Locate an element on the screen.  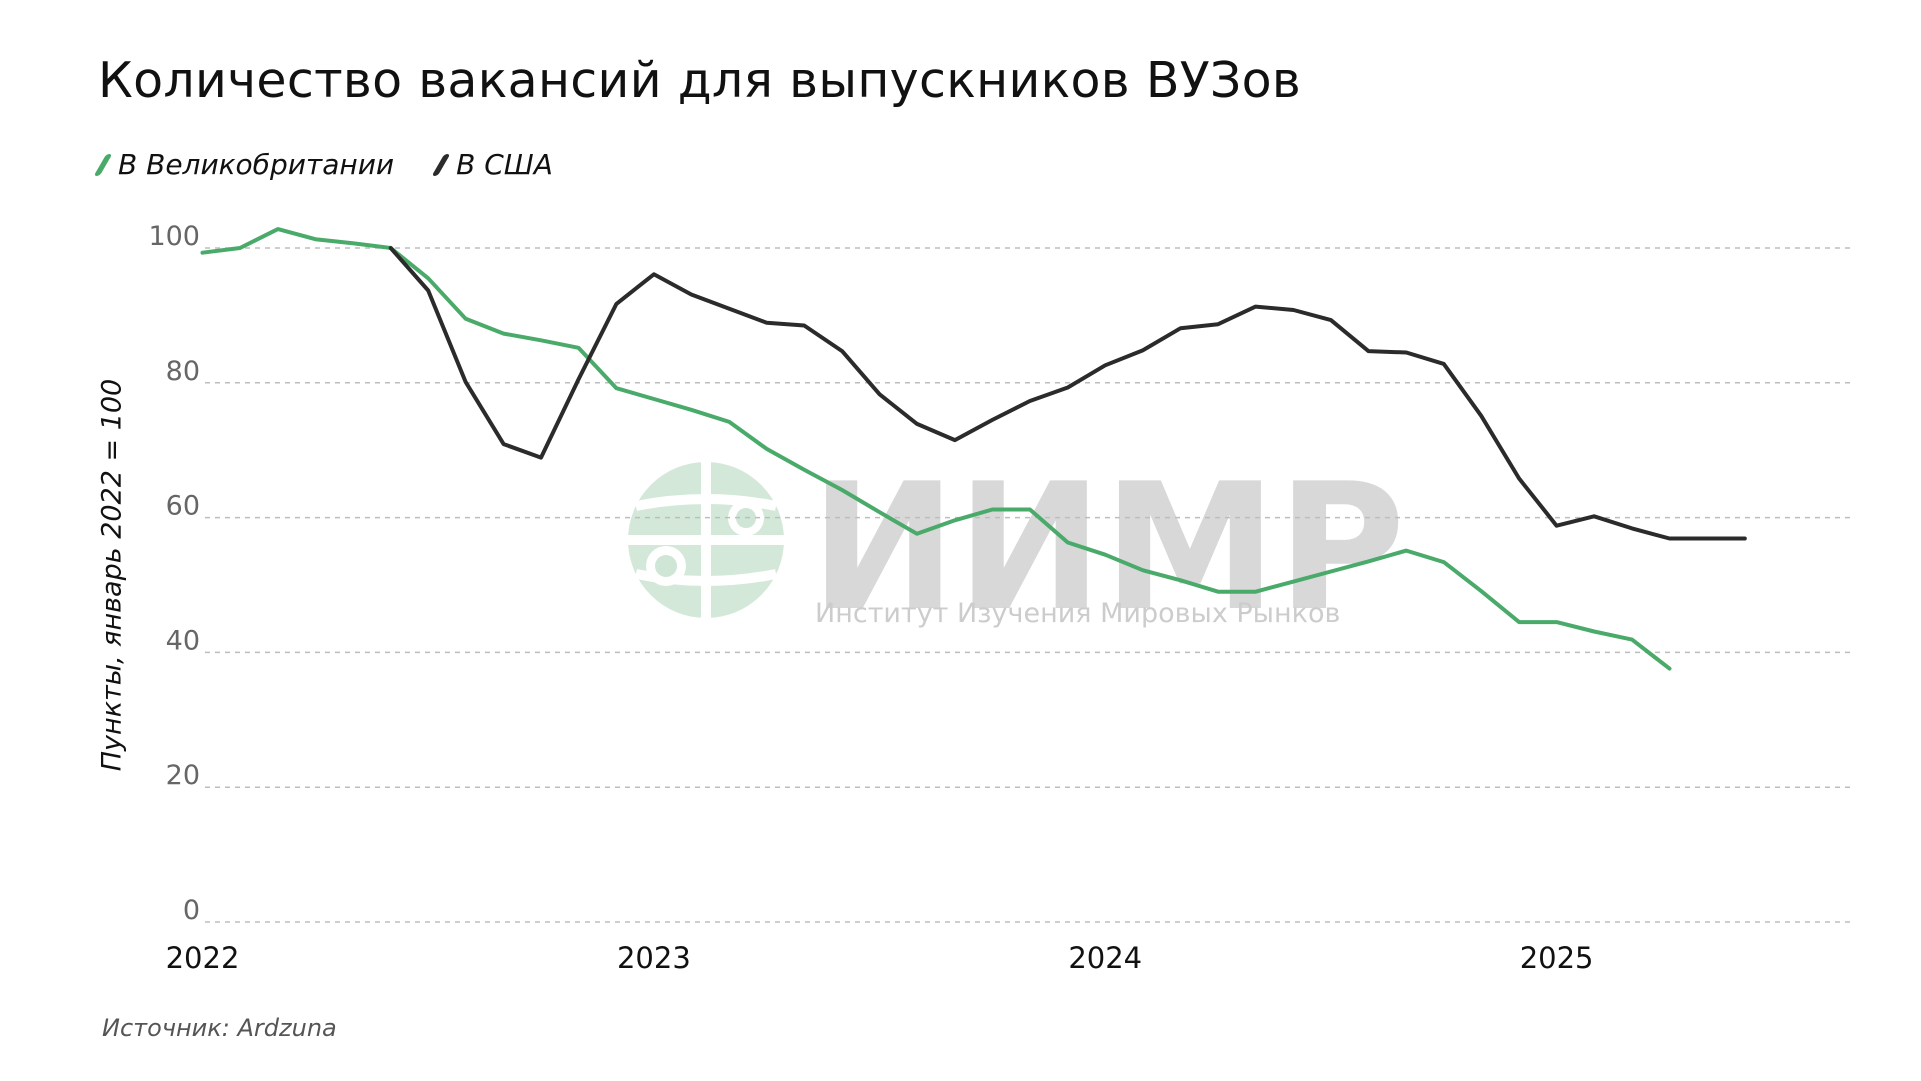
x-tick-label: 2022 is located at coordinates (203, 958).